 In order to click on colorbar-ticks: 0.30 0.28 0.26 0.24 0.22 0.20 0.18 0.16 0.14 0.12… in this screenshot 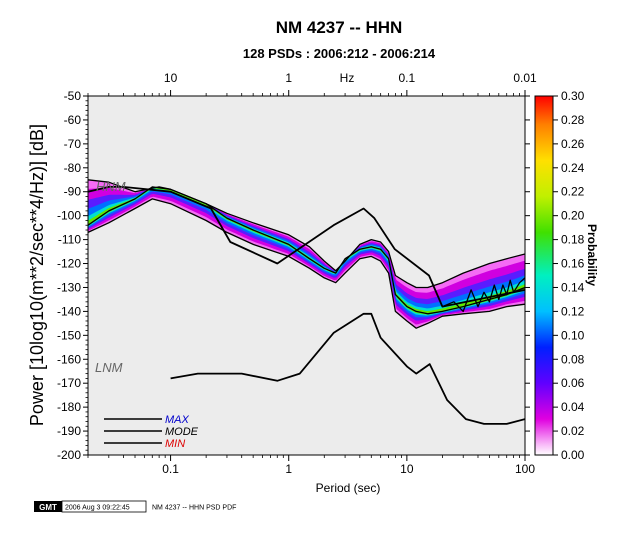, I will do `click(569, 275)`.